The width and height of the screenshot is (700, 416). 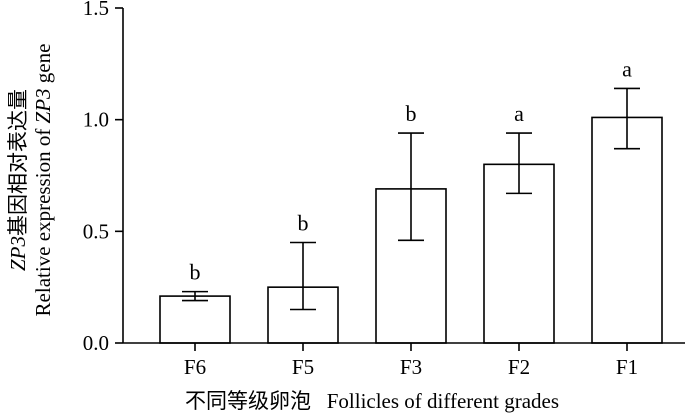 I want to click on y-tick-label: 0.0, so click(x=96, y=343).